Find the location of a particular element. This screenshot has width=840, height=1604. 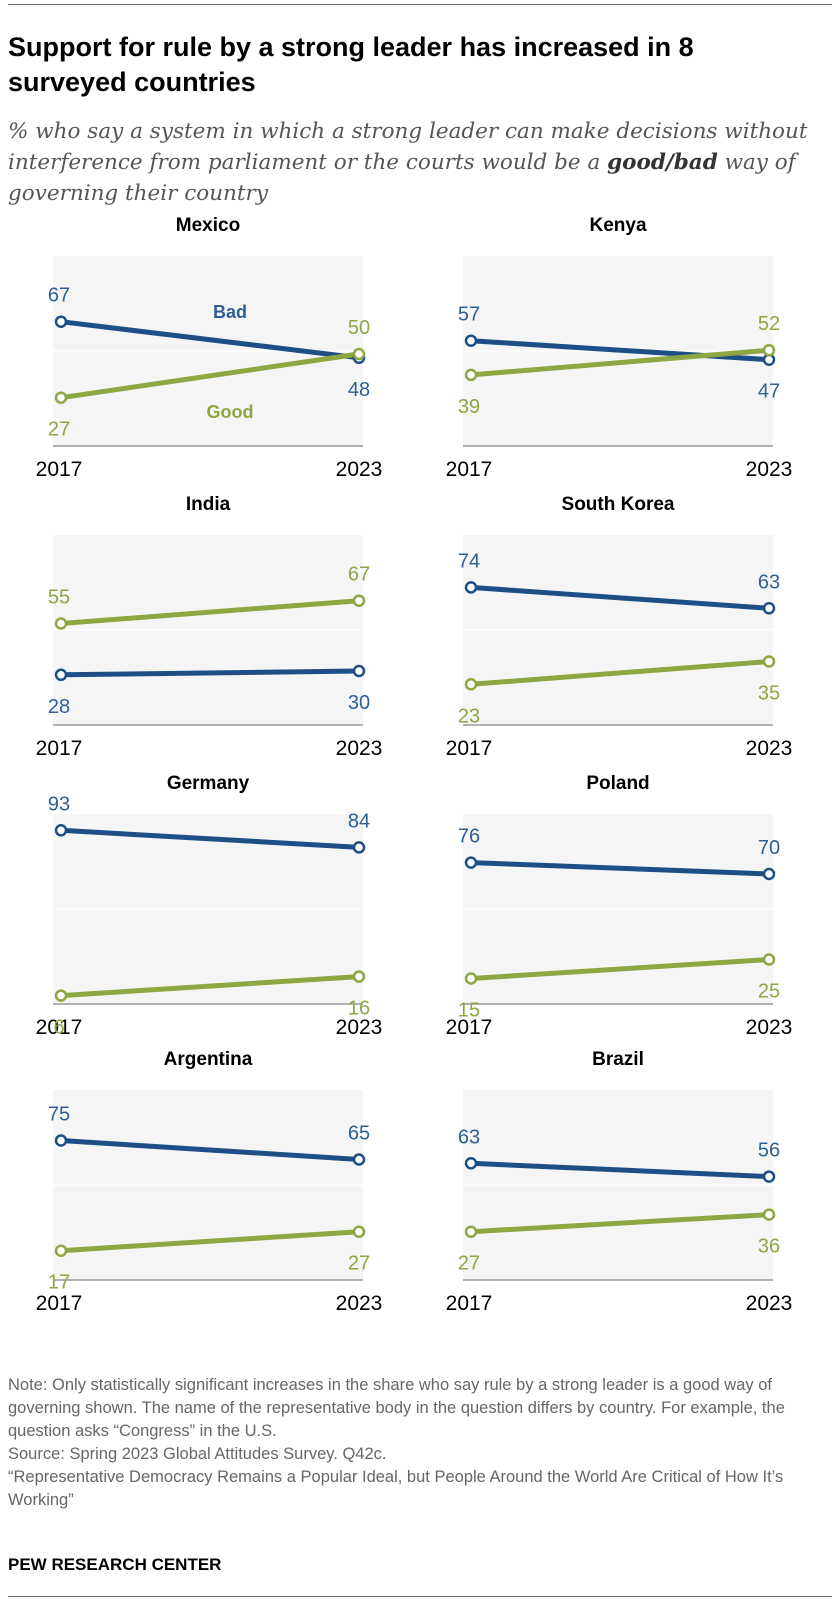

panel-south-korea: South Korea 2017 2023 74 23 63 35 is located at coordinates (613, 632).